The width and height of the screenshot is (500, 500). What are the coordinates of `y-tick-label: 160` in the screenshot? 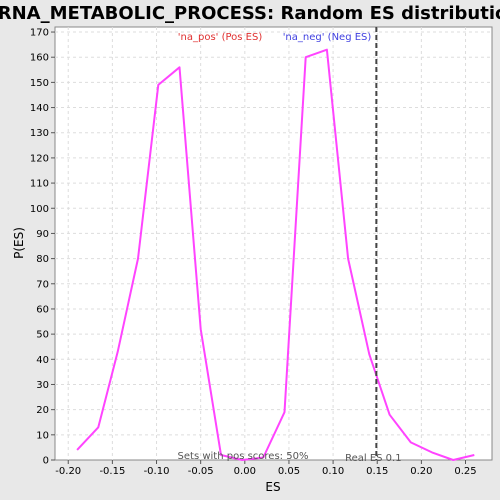 It's located at (39, 58).